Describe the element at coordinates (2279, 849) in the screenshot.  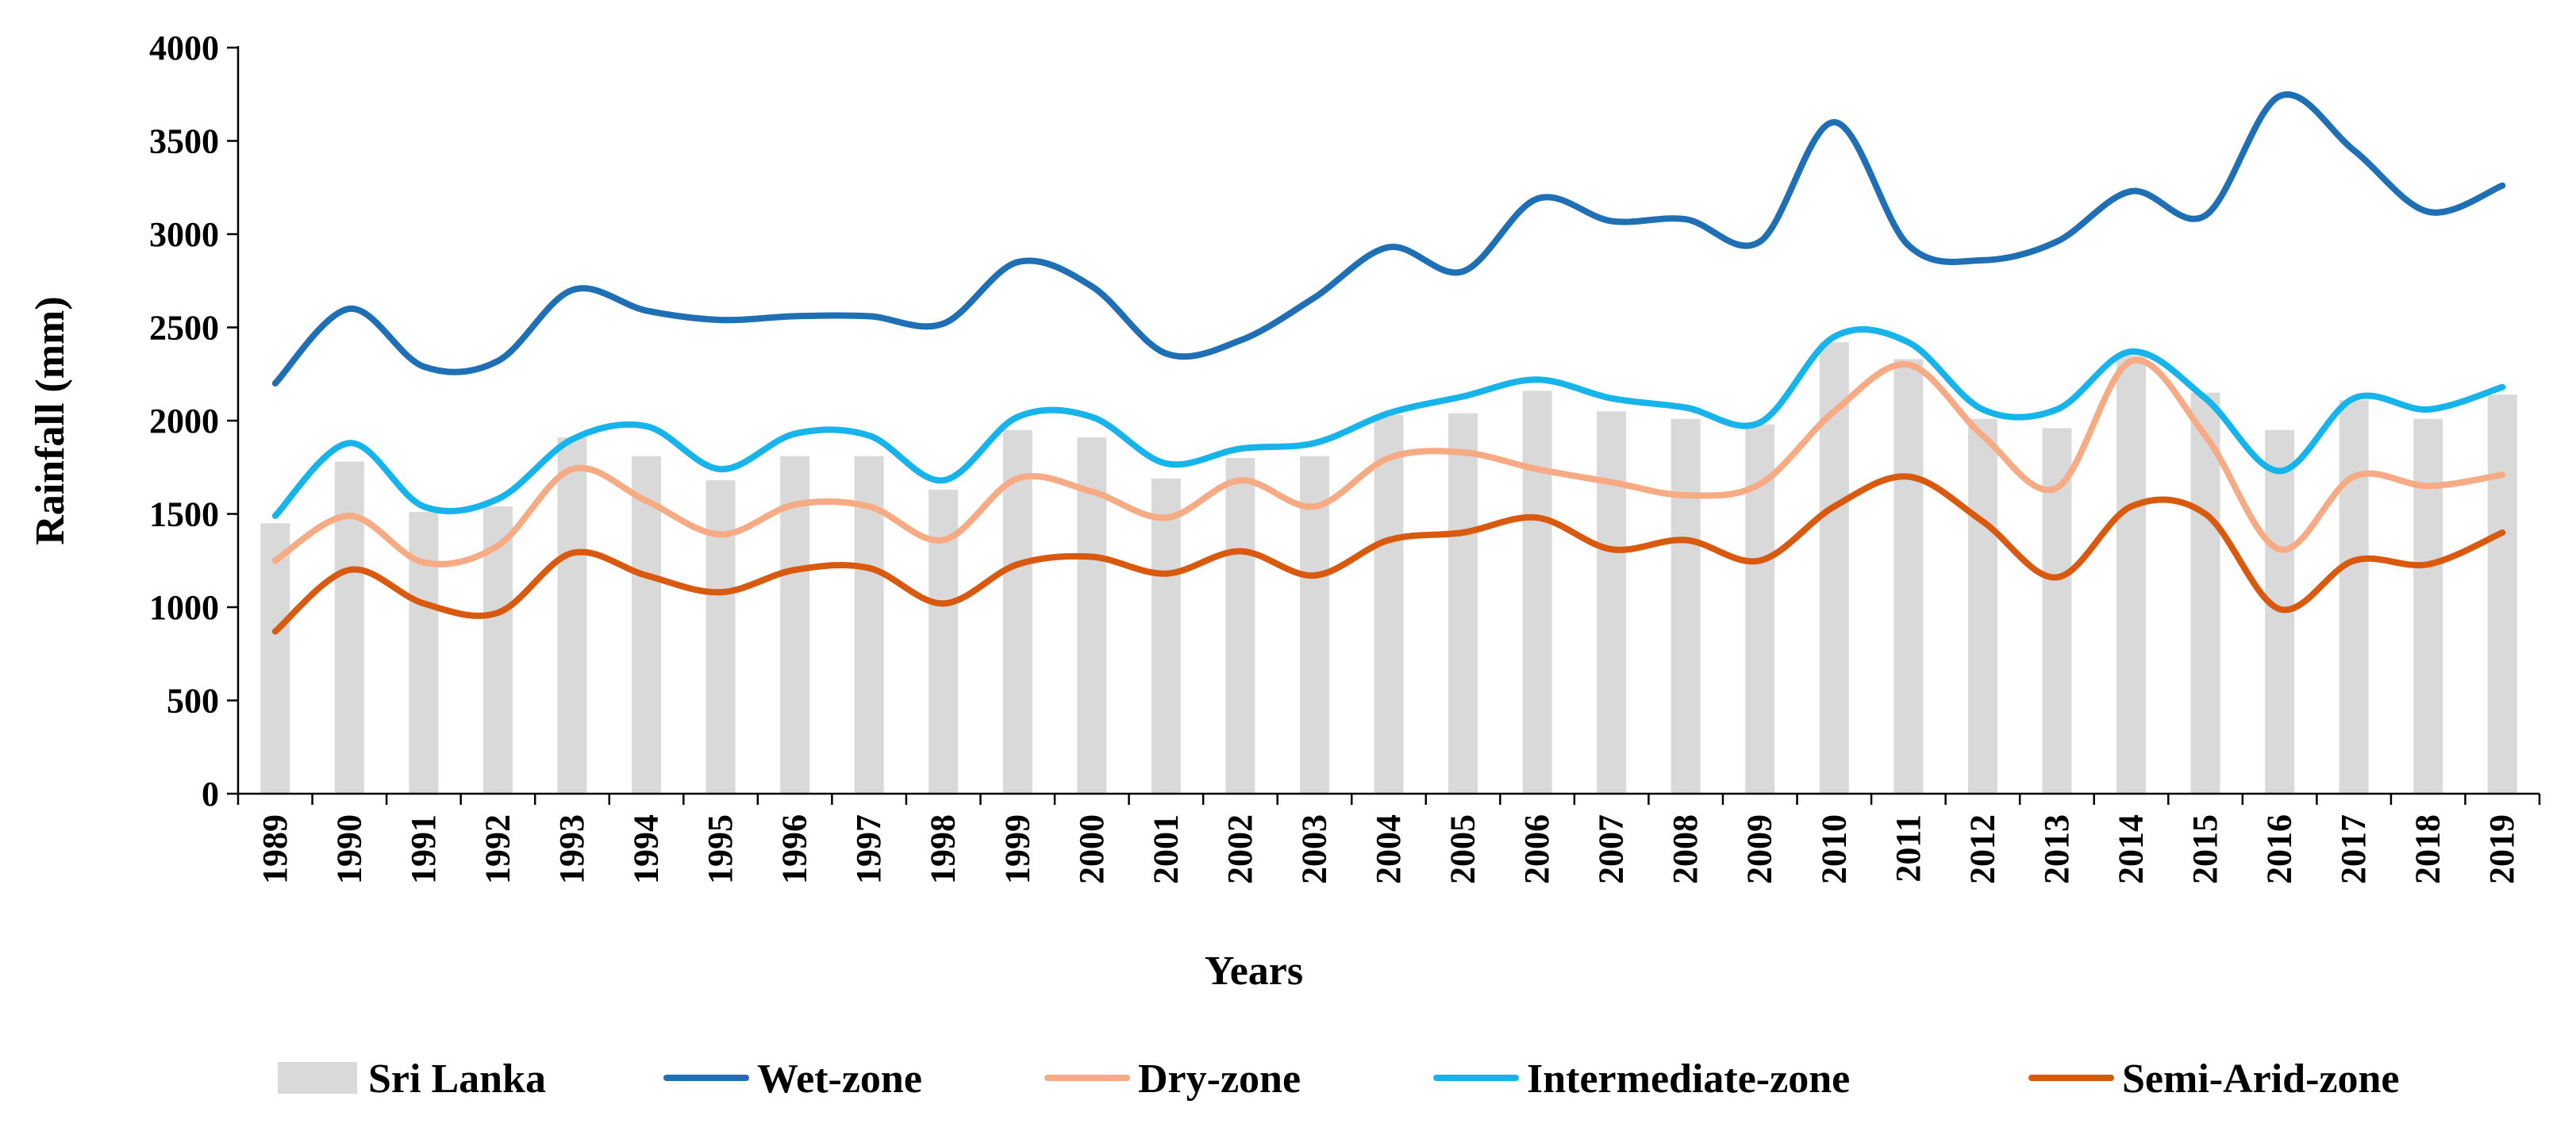
I see `x-tick-label-2016: 2016` at that location.